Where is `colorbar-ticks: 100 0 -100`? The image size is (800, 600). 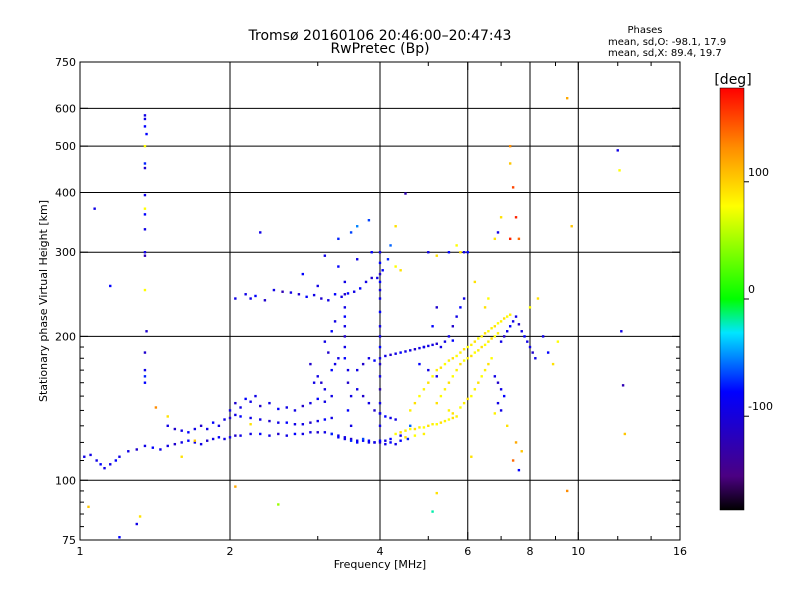
colorbar-ticks: 100 0 -100 is located at coordinates (758, 291).